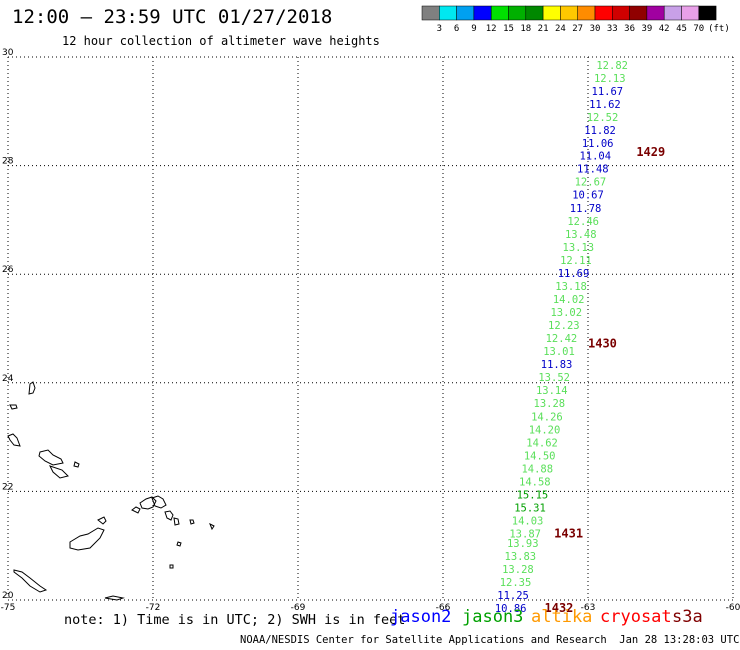 This screenshot has width=740, height=650. Describe the element at coordinates (525, 29) in the screenshot. I see `colorbar-label: 18` at that location.